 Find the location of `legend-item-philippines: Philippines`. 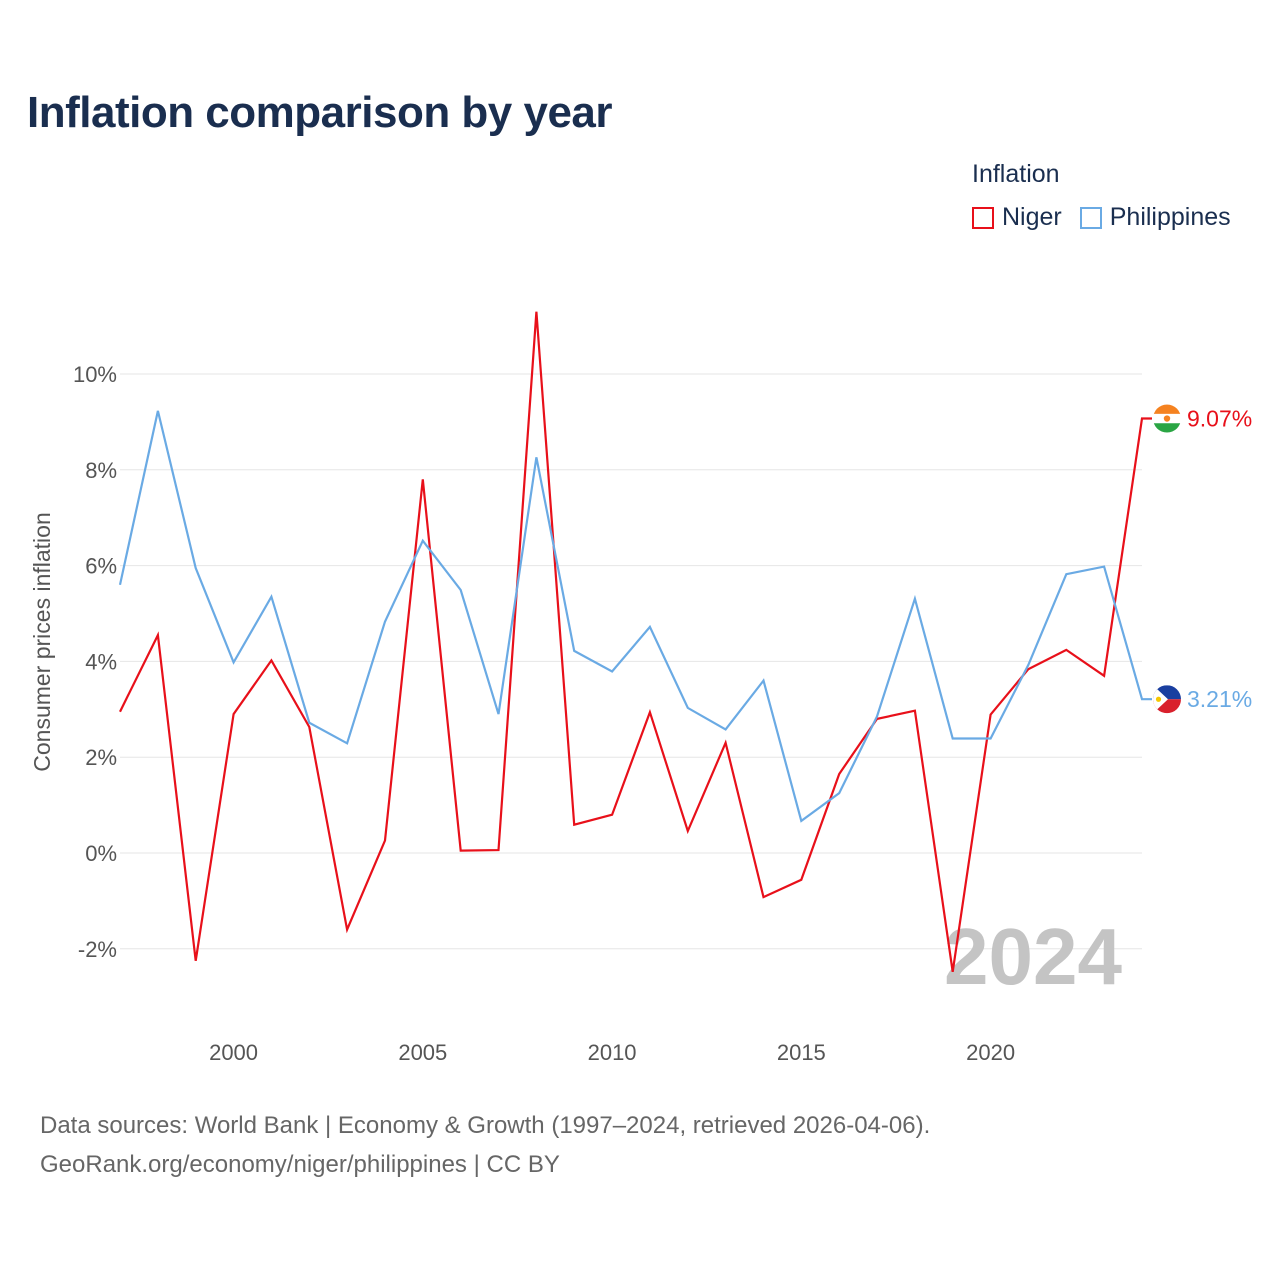

legend-item-philippines: Philippines is located at coordinates (1155, 217).